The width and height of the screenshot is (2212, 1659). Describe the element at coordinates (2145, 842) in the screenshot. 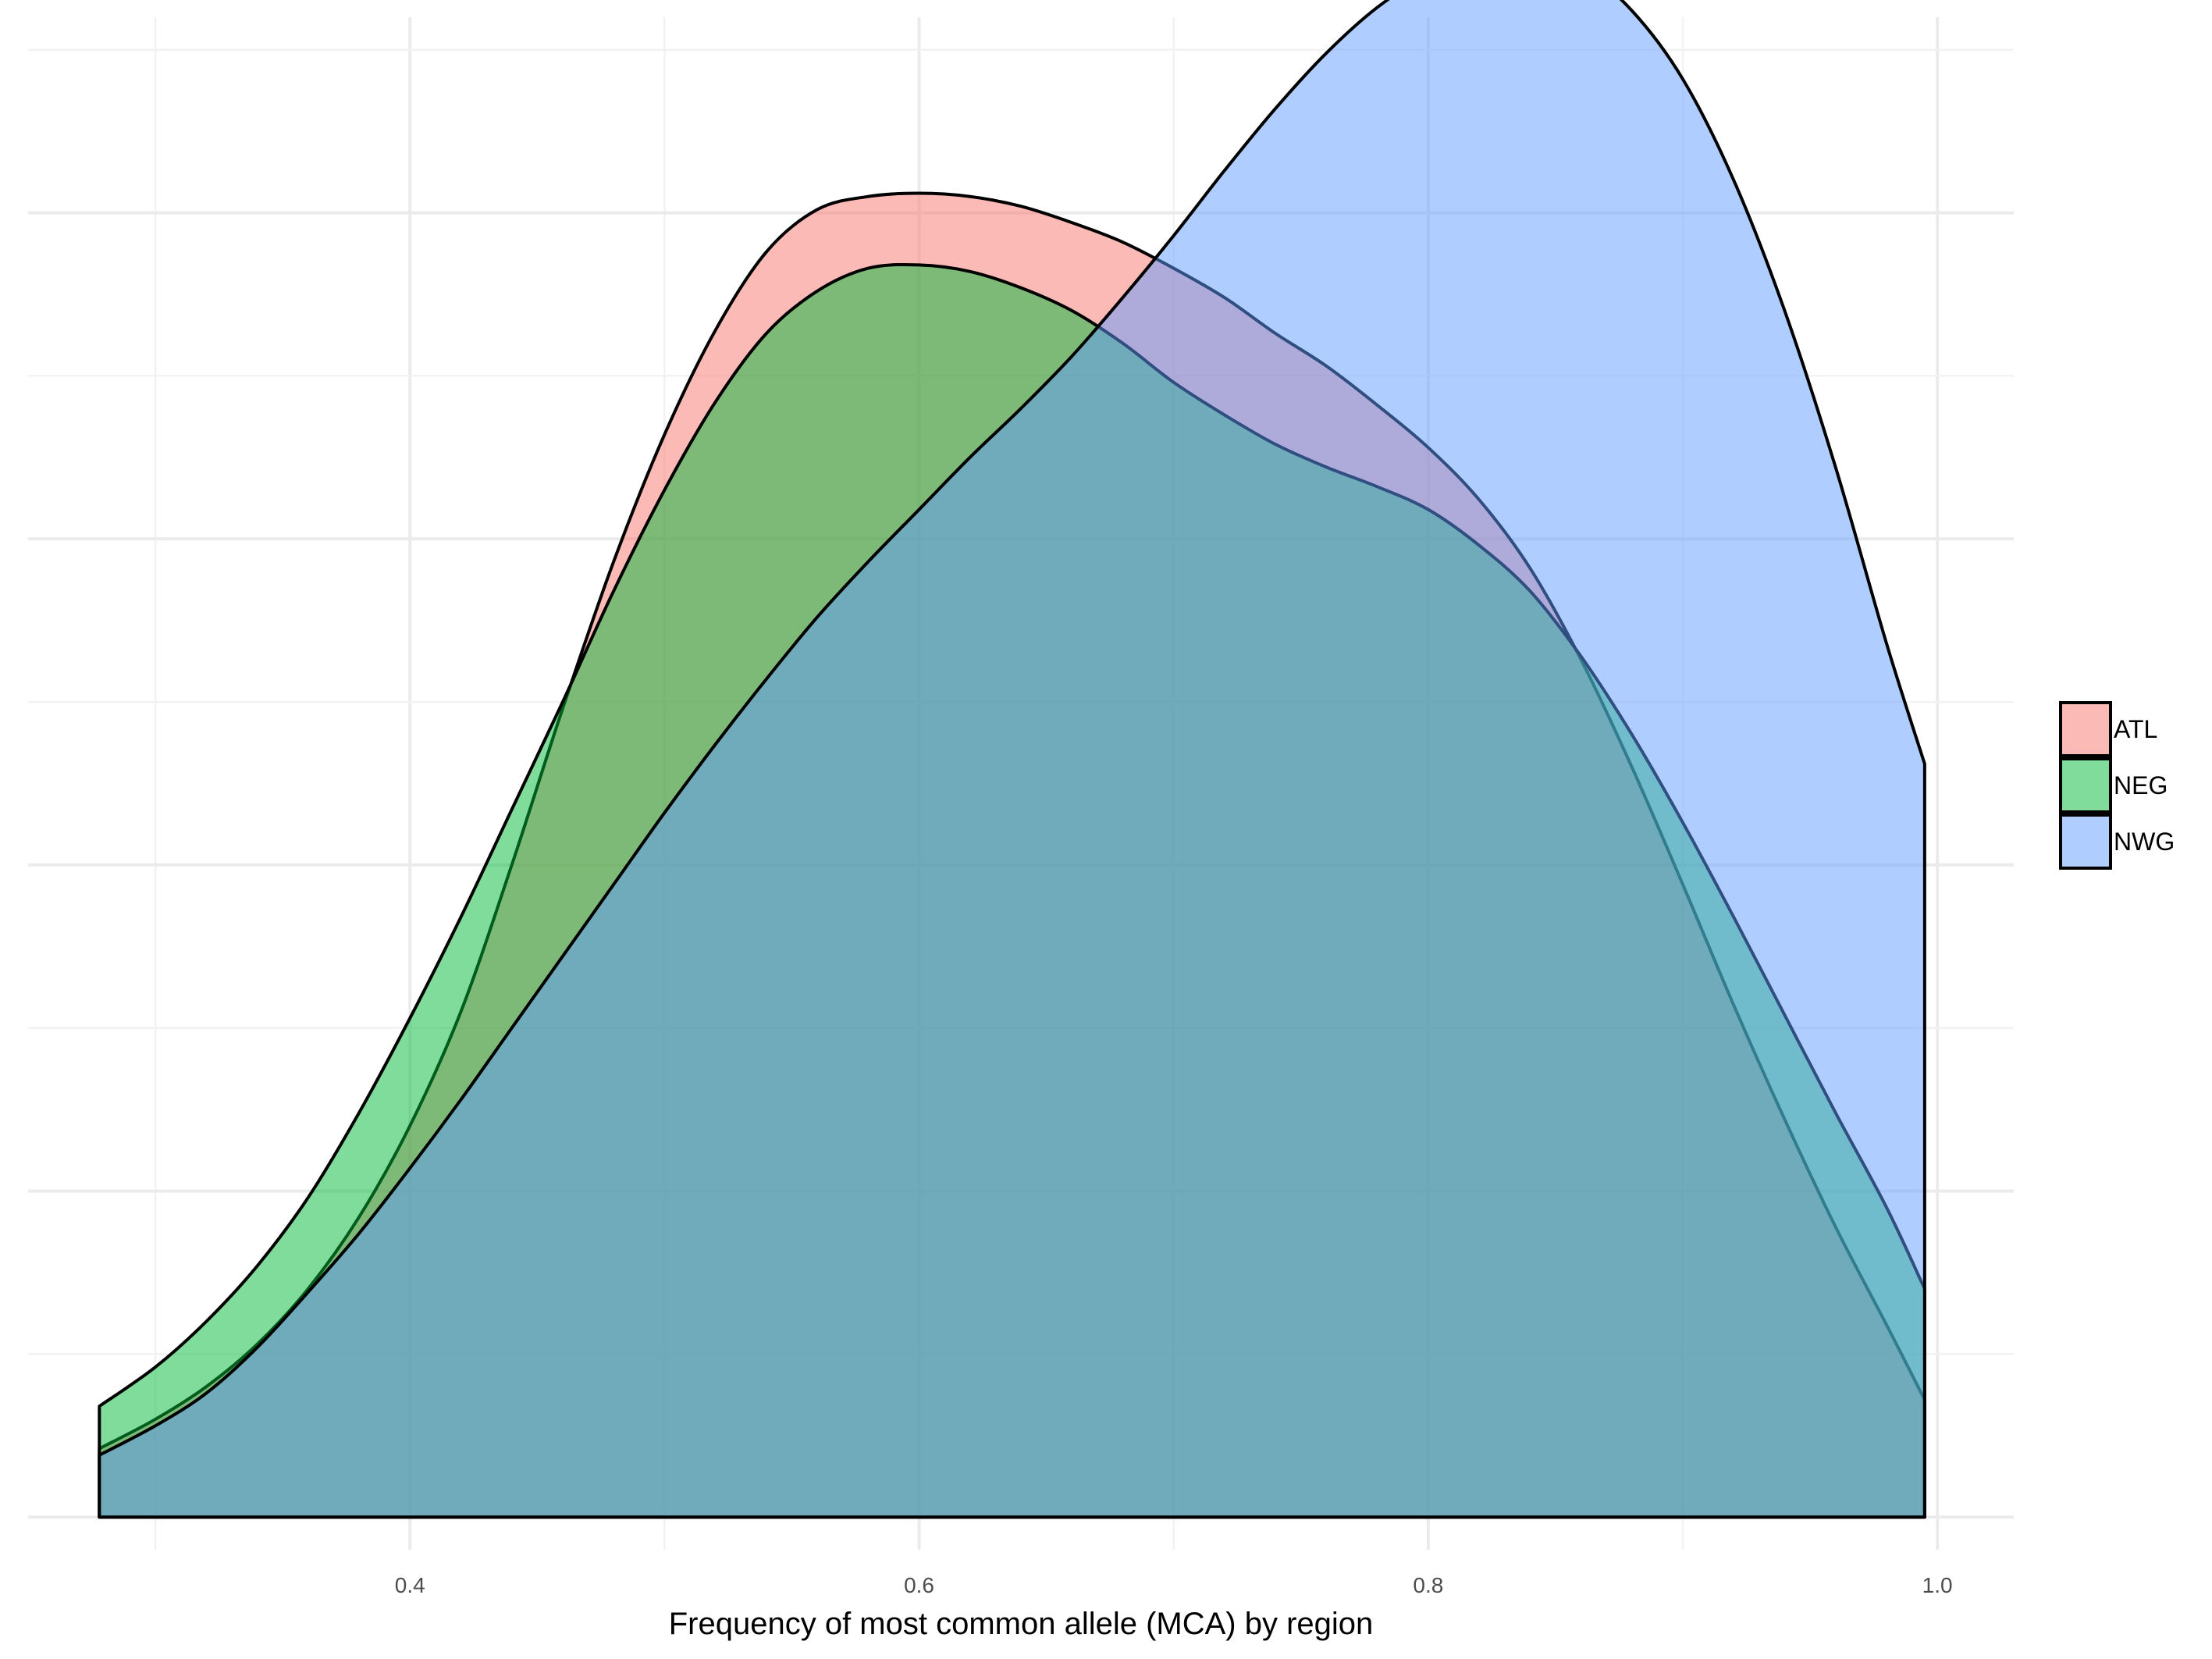

I see `legend-label-nwg: NWG` at that location.